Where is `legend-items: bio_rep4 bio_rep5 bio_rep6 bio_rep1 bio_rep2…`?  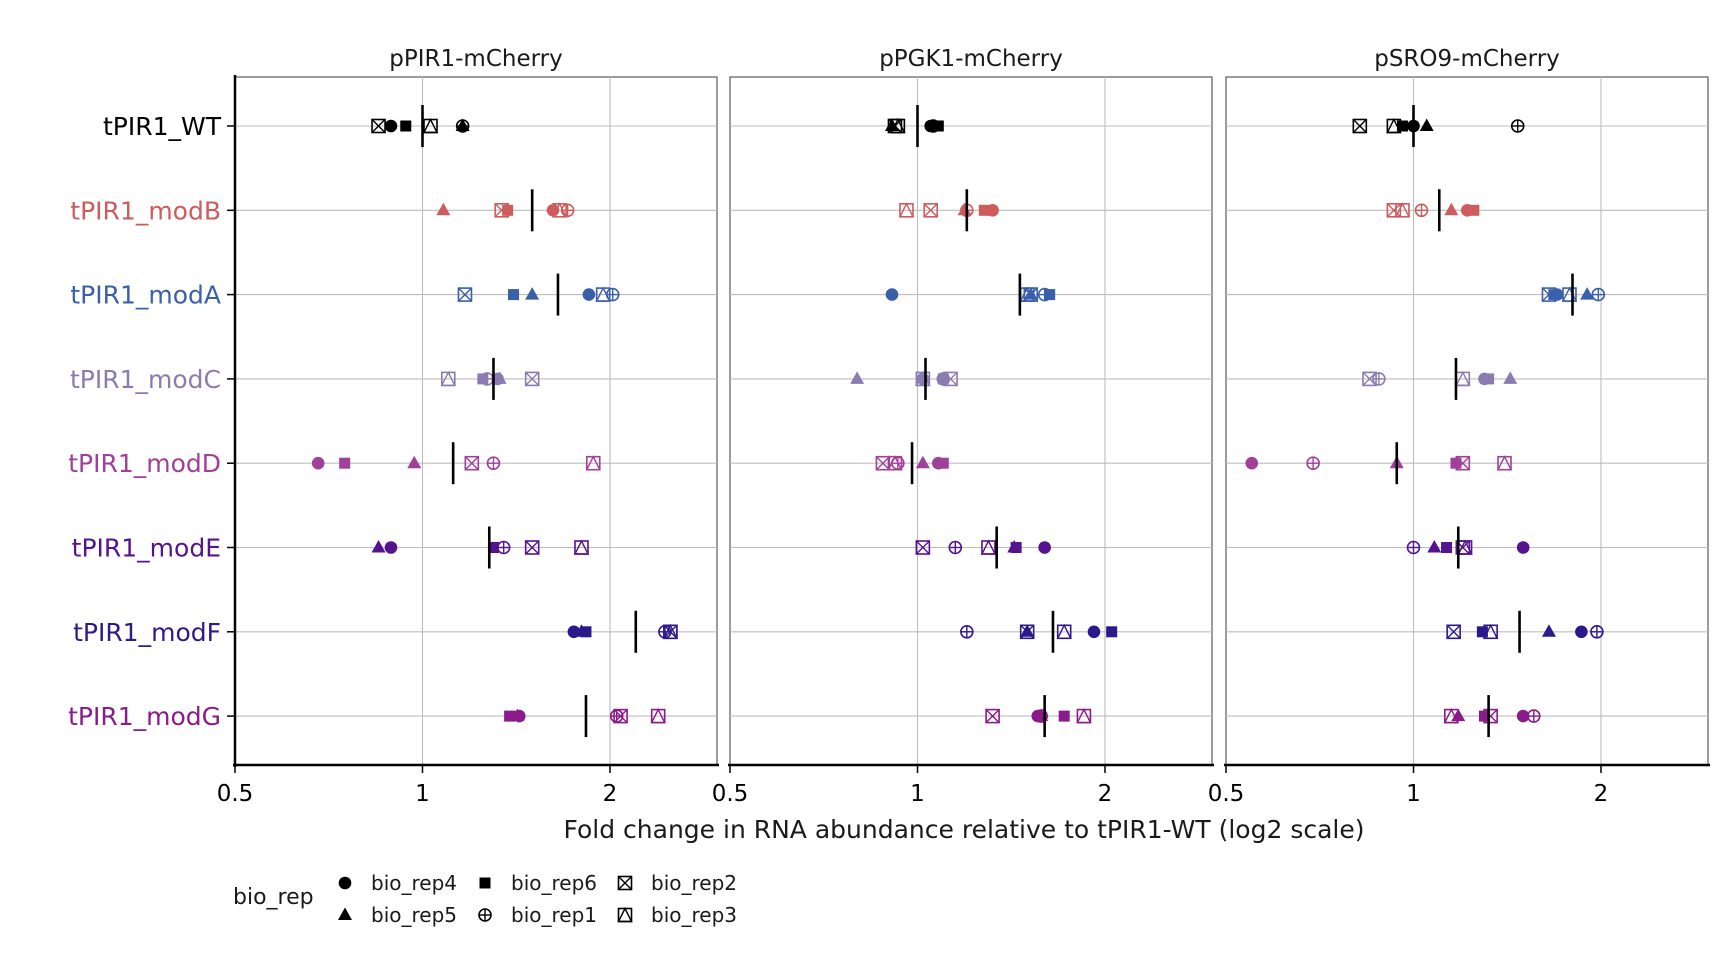 legend-items: bio_rep4 bio_rep5 bio_rep6 bio_rep1 bio_rep2… is located at coordinates (537, 899).